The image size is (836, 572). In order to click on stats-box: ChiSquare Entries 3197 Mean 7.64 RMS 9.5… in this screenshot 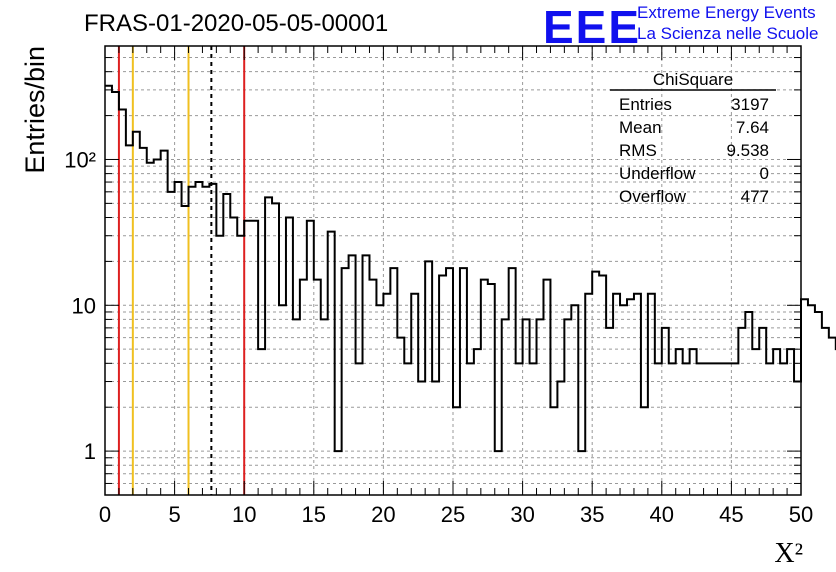, I will do `click(693, 138)`.